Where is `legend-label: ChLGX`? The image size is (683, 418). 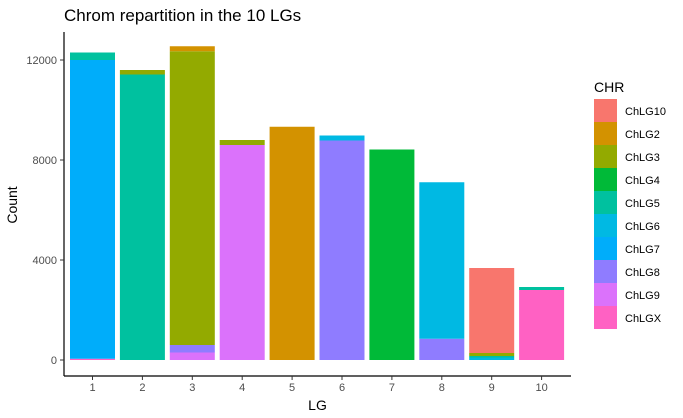 legend-label: ChLGX is located at coordinates (643, 319).